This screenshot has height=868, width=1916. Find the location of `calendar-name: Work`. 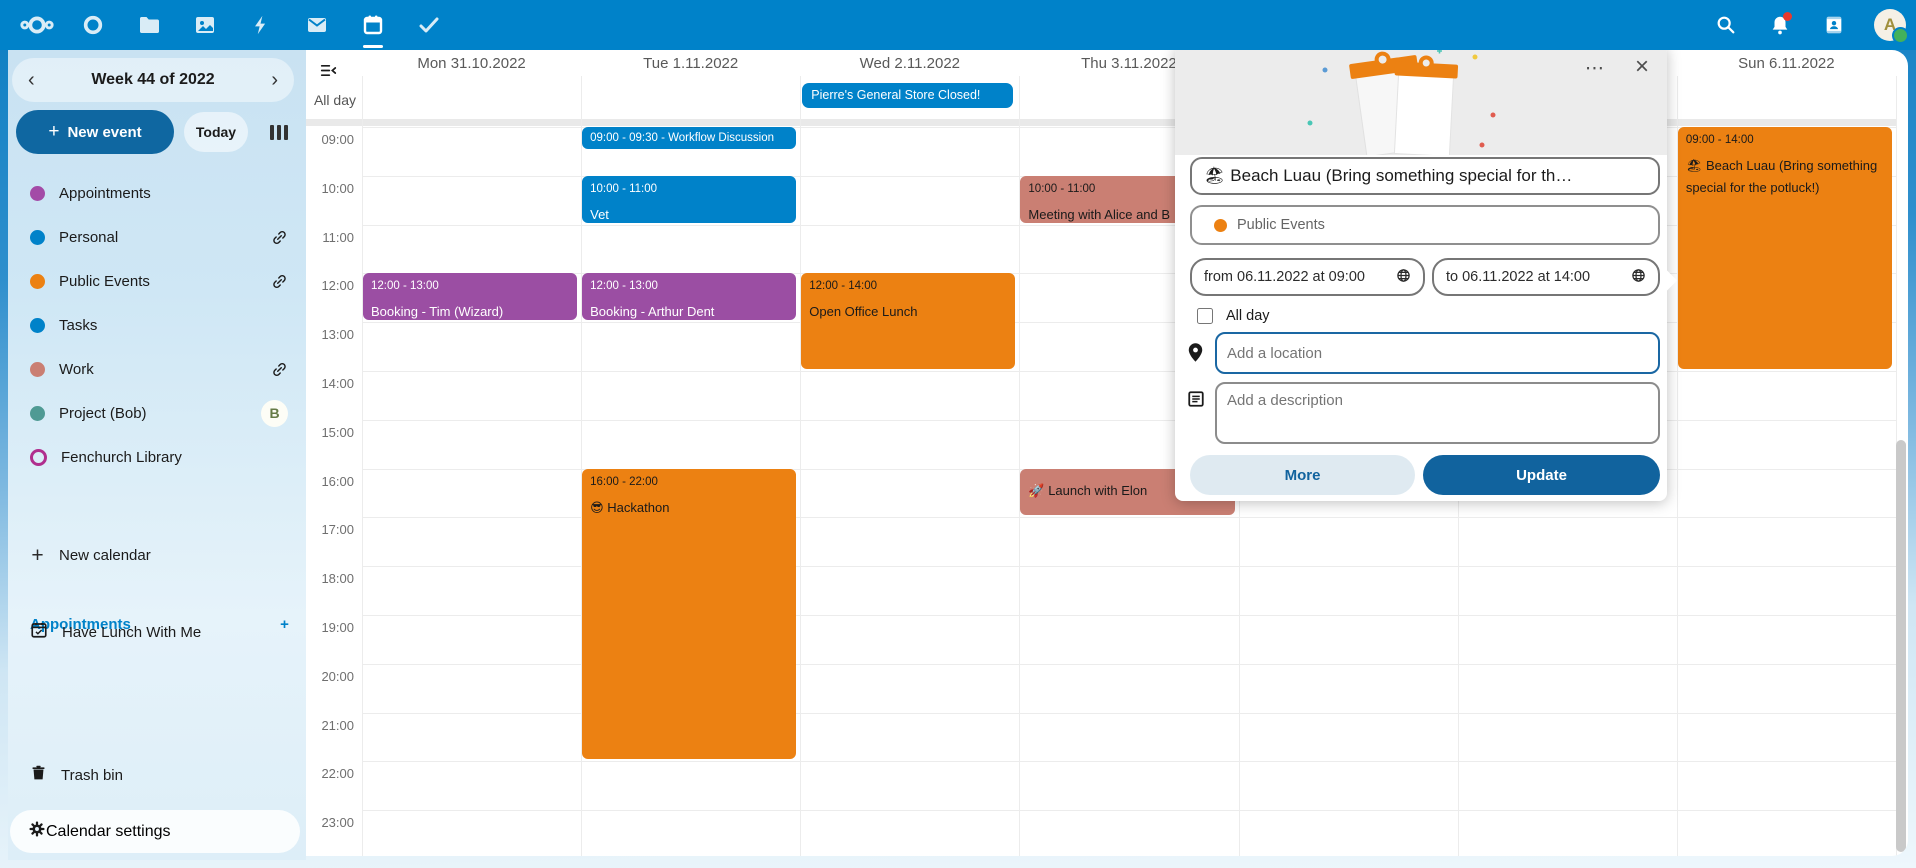

calendar-name: Work is located at coordinates (76, 369).